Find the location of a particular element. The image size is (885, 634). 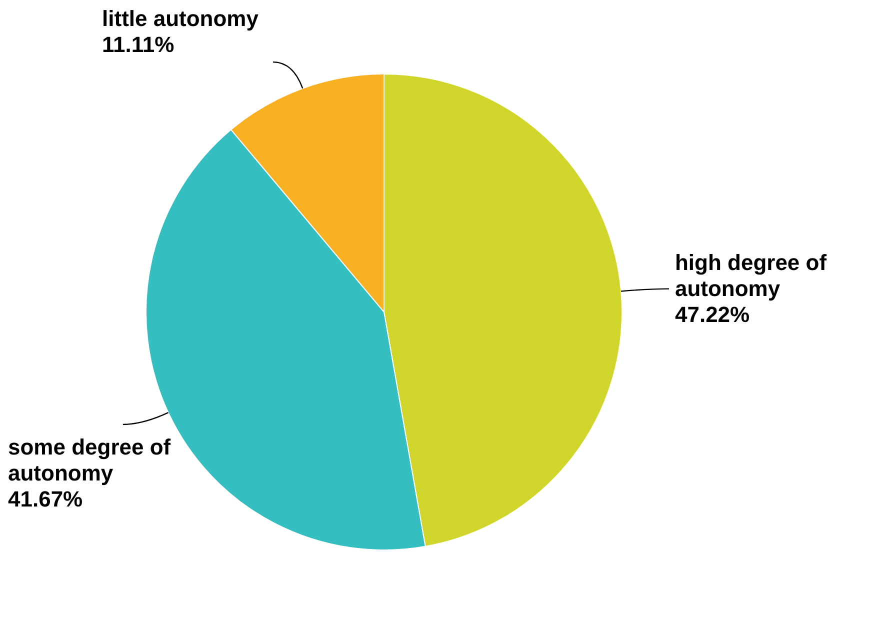

slice-label: some degree of autonomy is located at coordinates (90, 460).